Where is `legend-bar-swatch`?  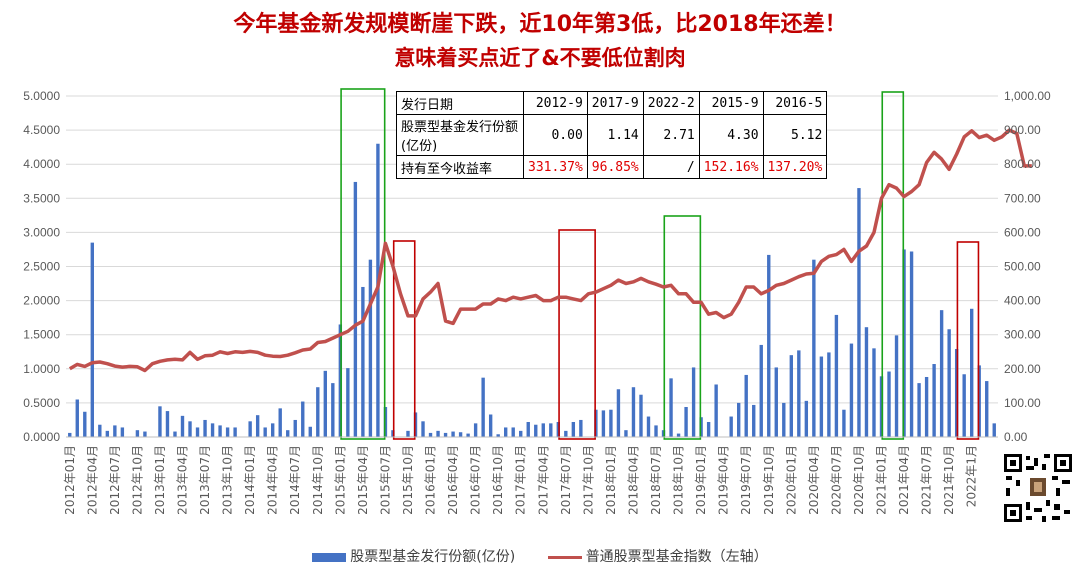
legend-bar-swatch is located at coordinates (329, 557).